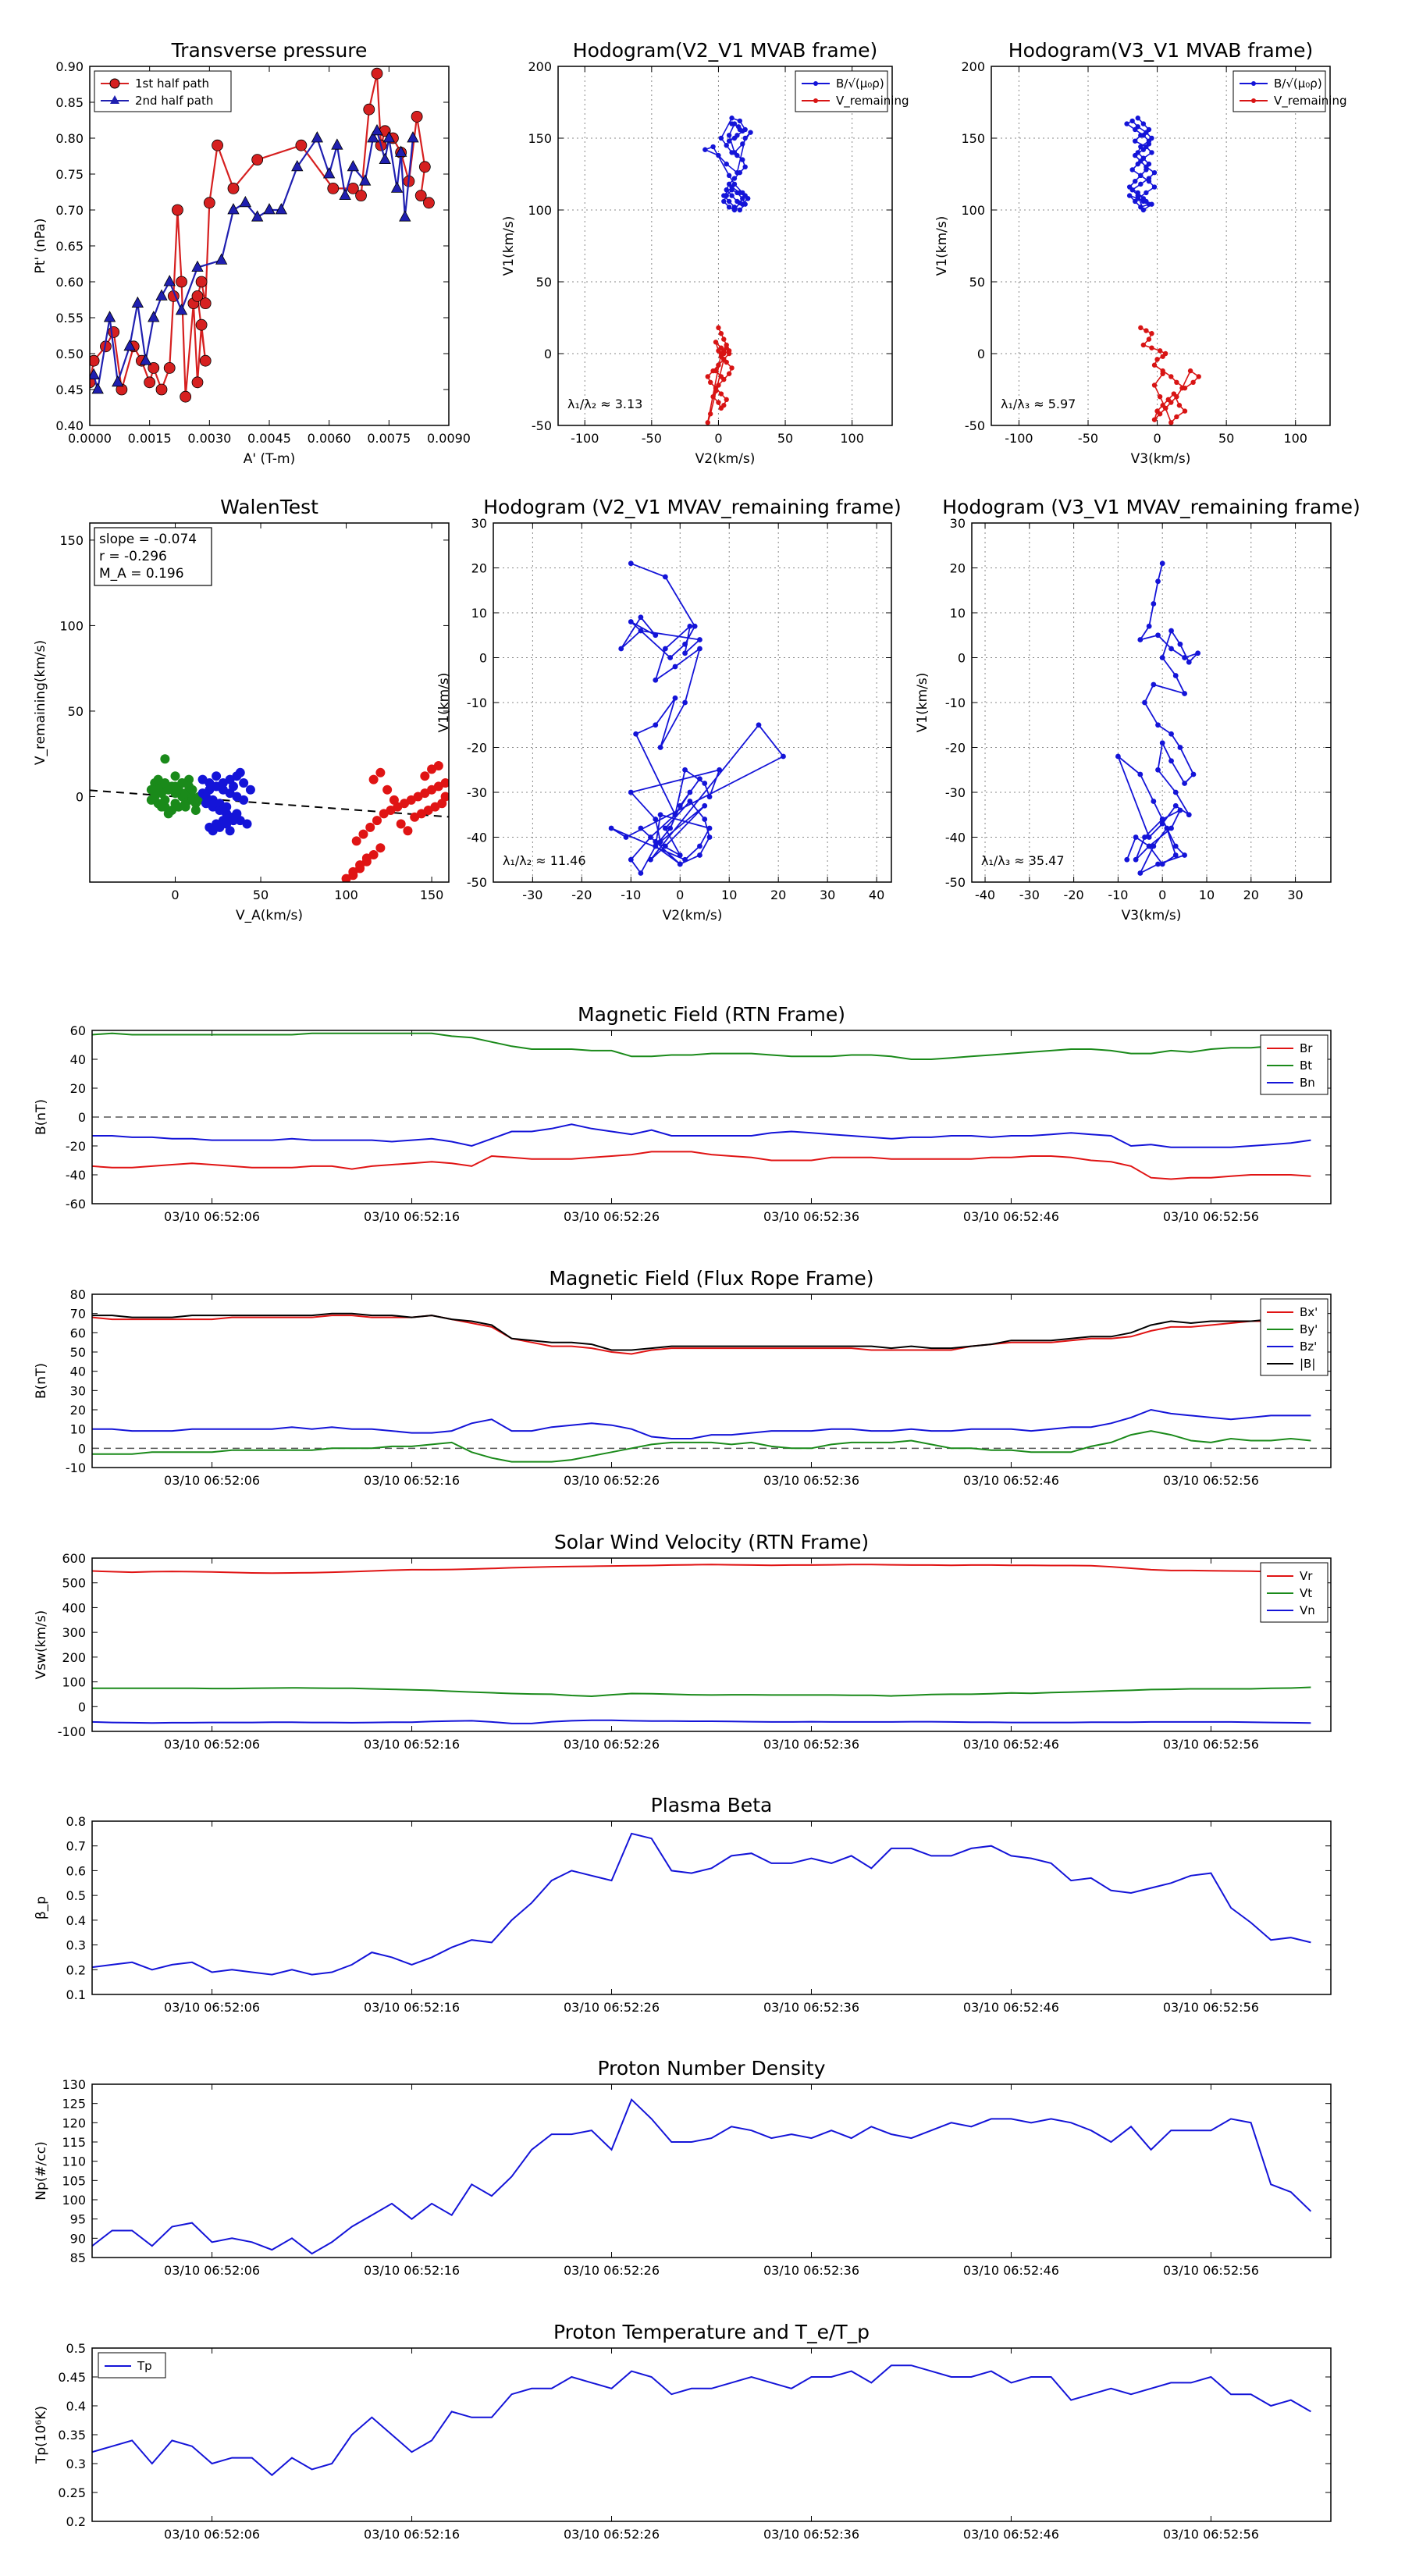 Image resolution: width=1405 pixels, height=2576 pixels. What do you see at coordinates (76, 1468) in the screenshot?
I see `y-tick-label: -10` at bounding box center [76, 1468].